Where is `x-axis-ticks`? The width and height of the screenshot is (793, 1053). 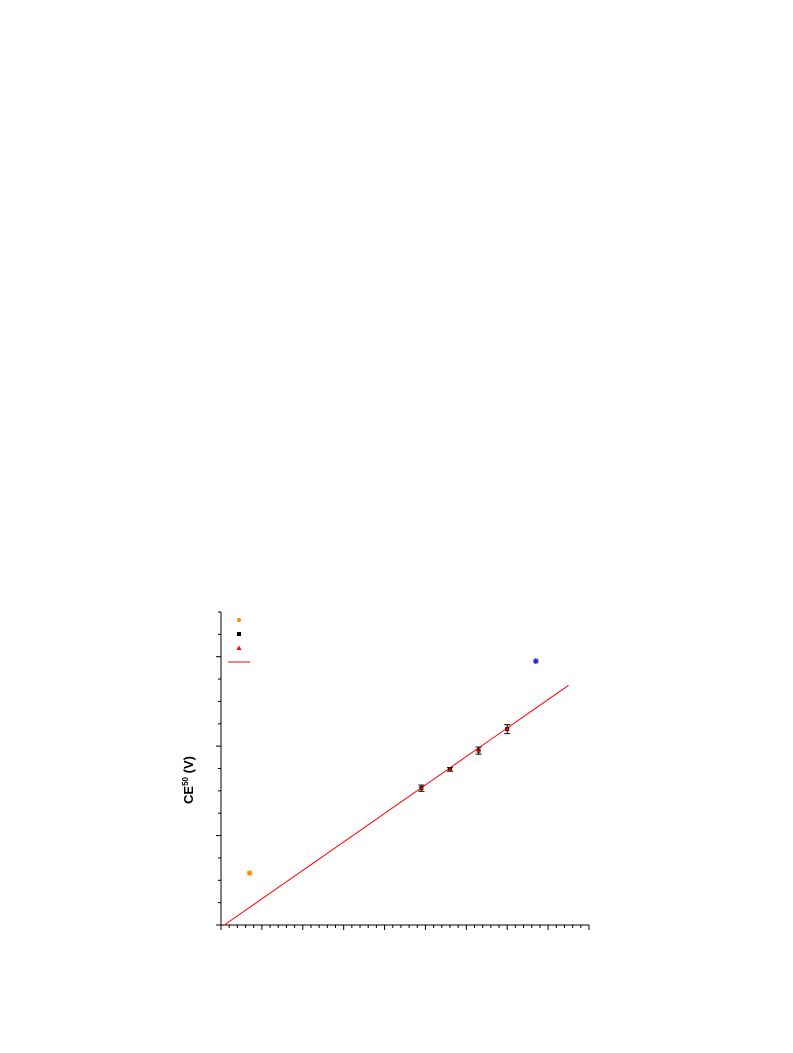
x-axis-ticks is located at coordinates (405, 927).